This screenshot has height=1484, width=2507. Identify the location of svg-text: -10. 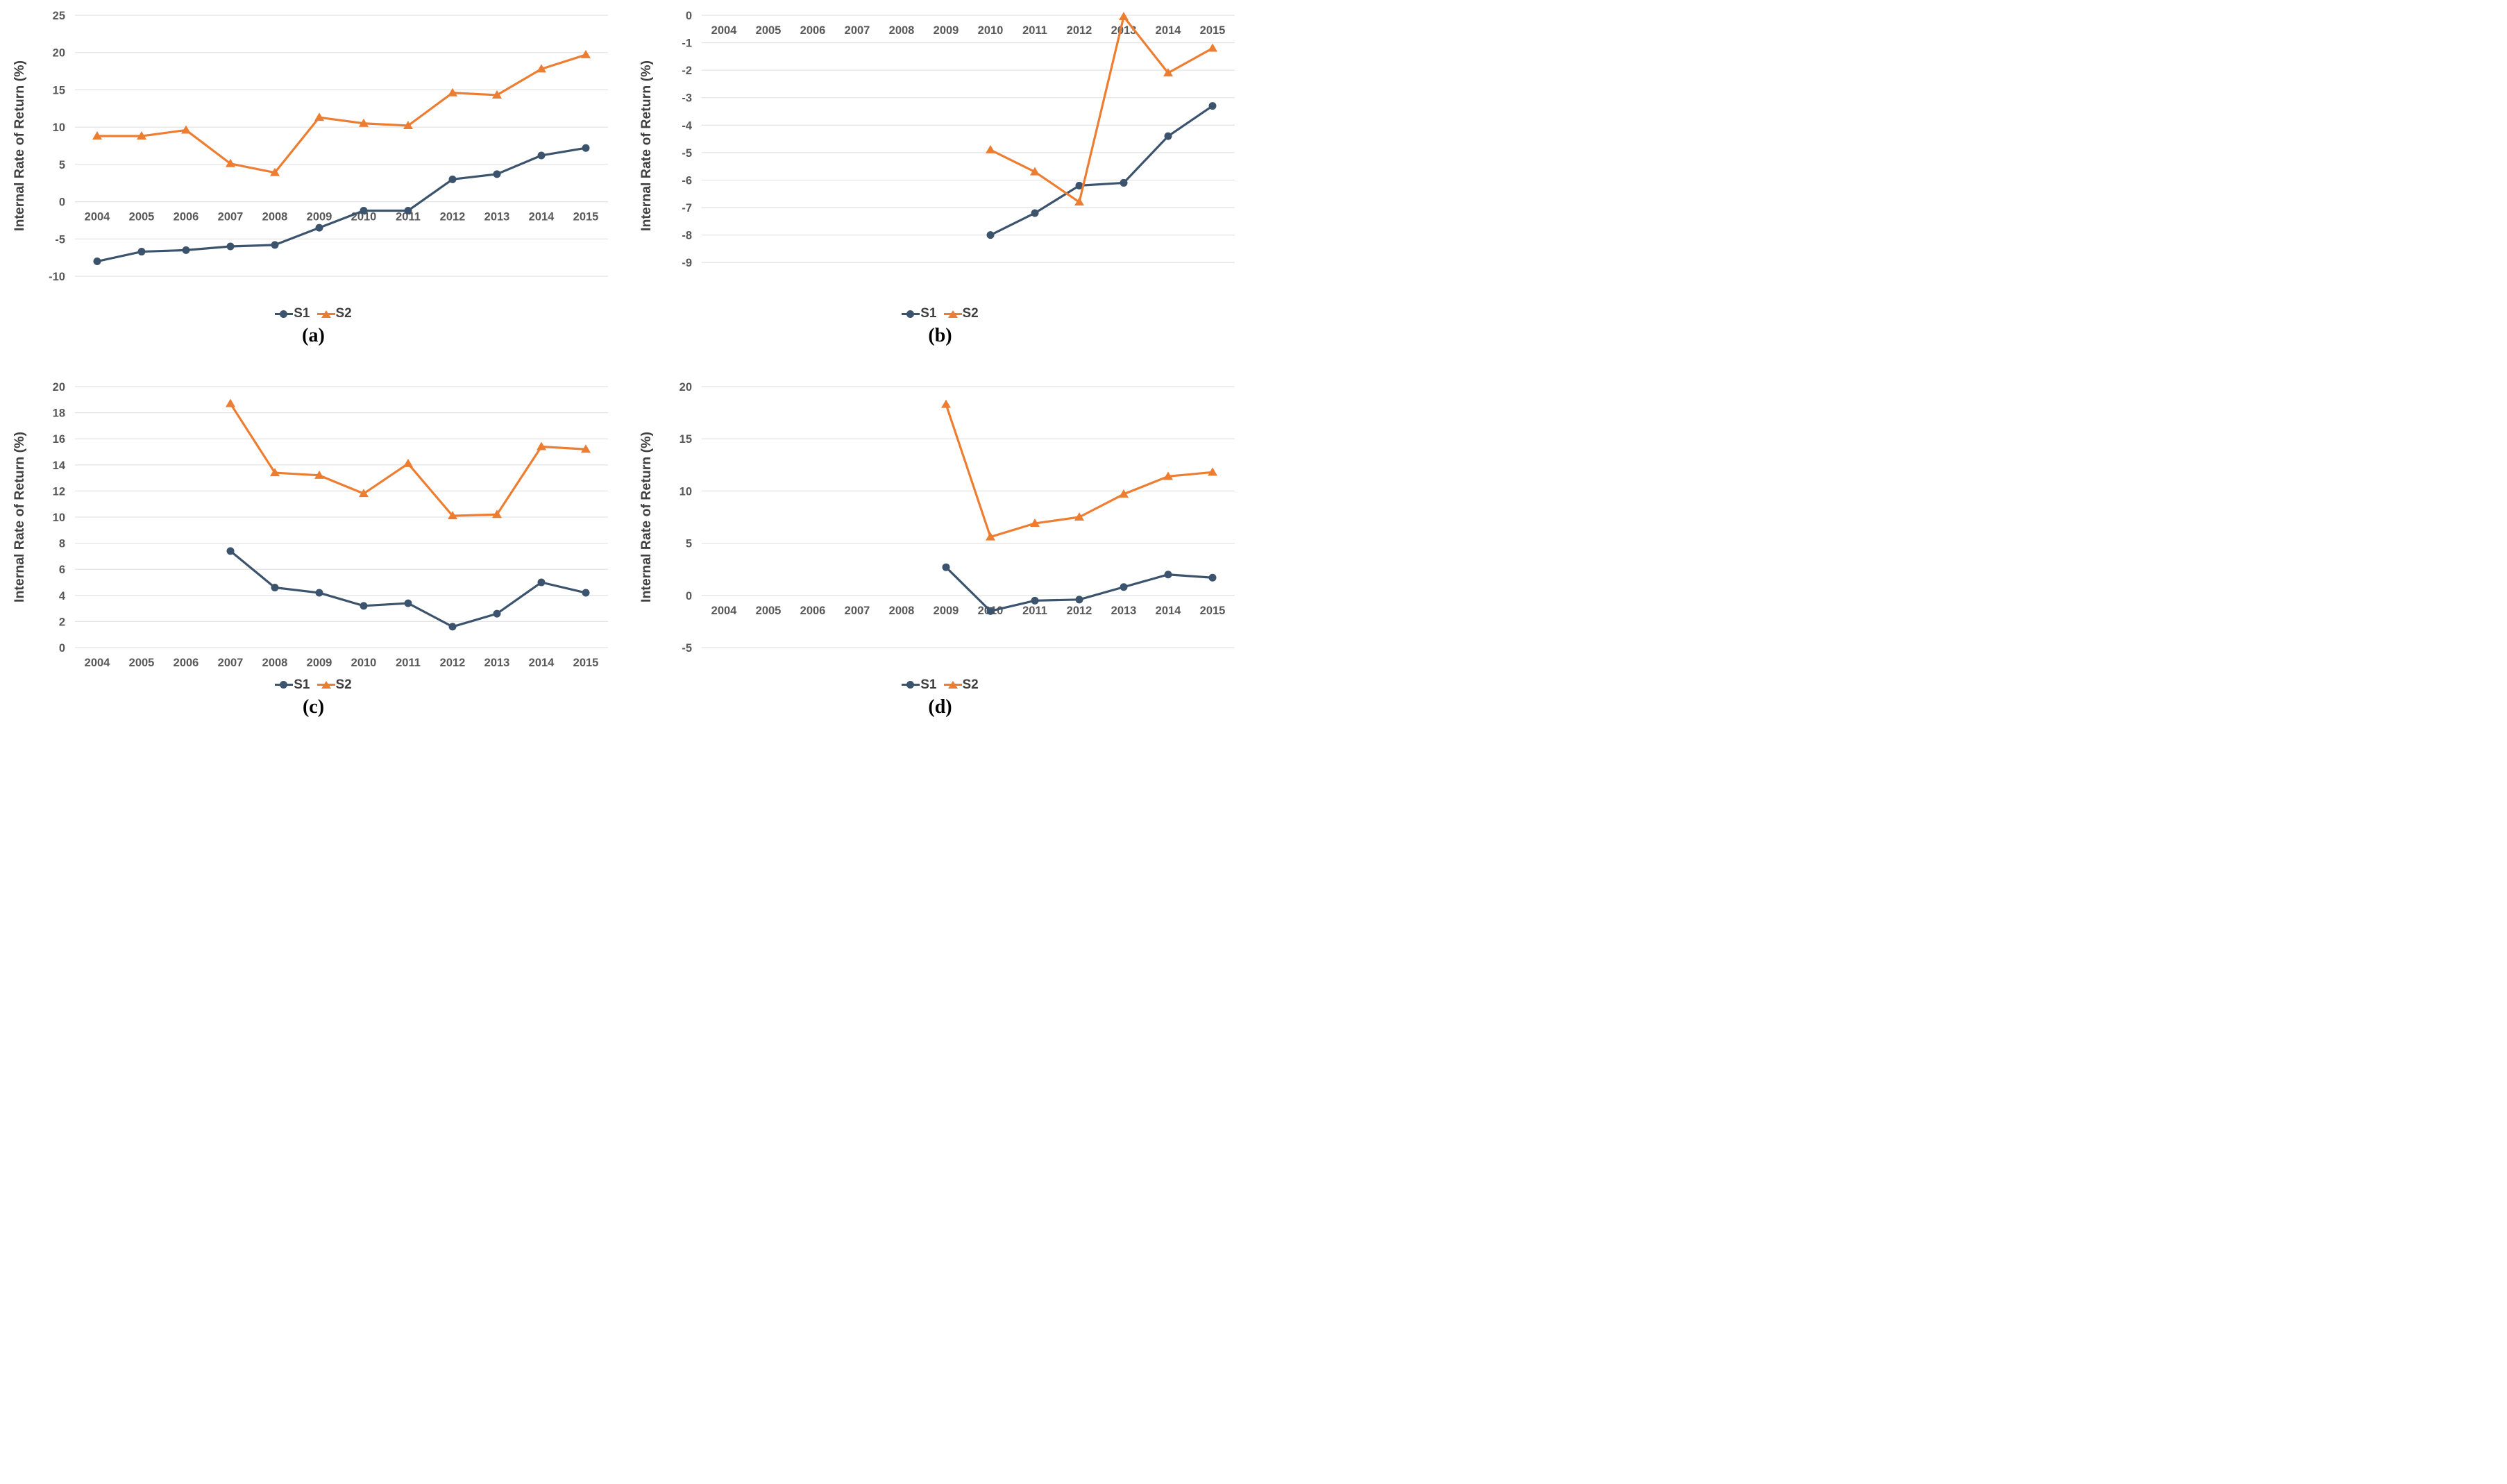
(57, 277).